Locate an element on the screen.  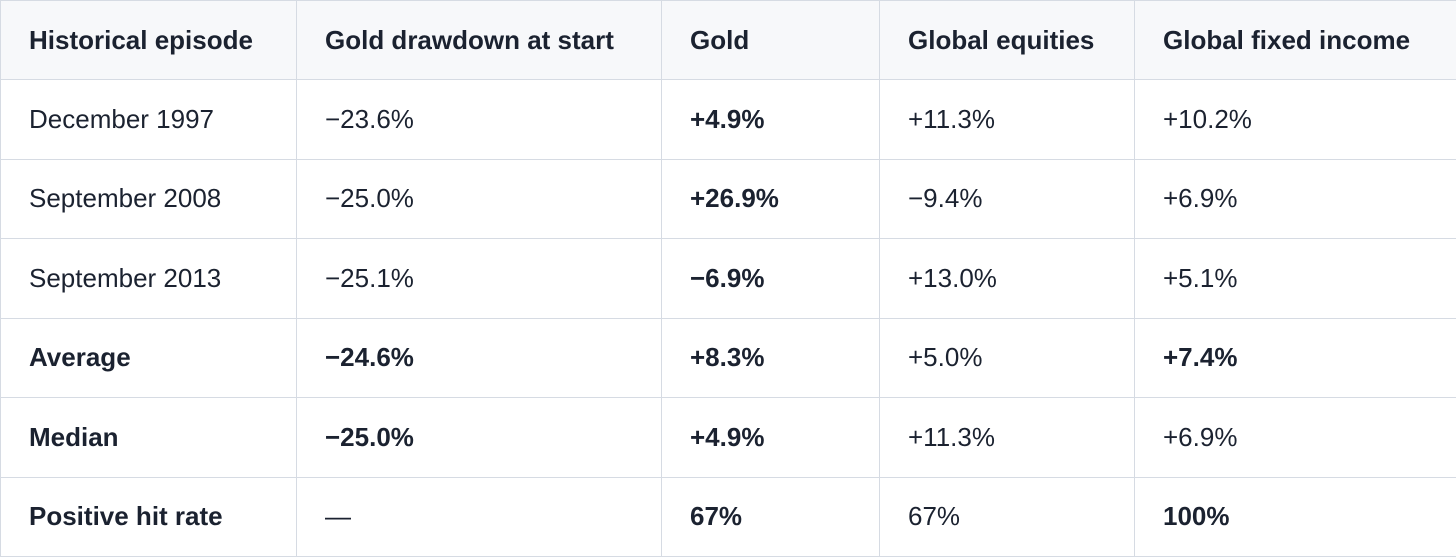
drawdown-cell: −25.1% is located at coordinates (479, 278).